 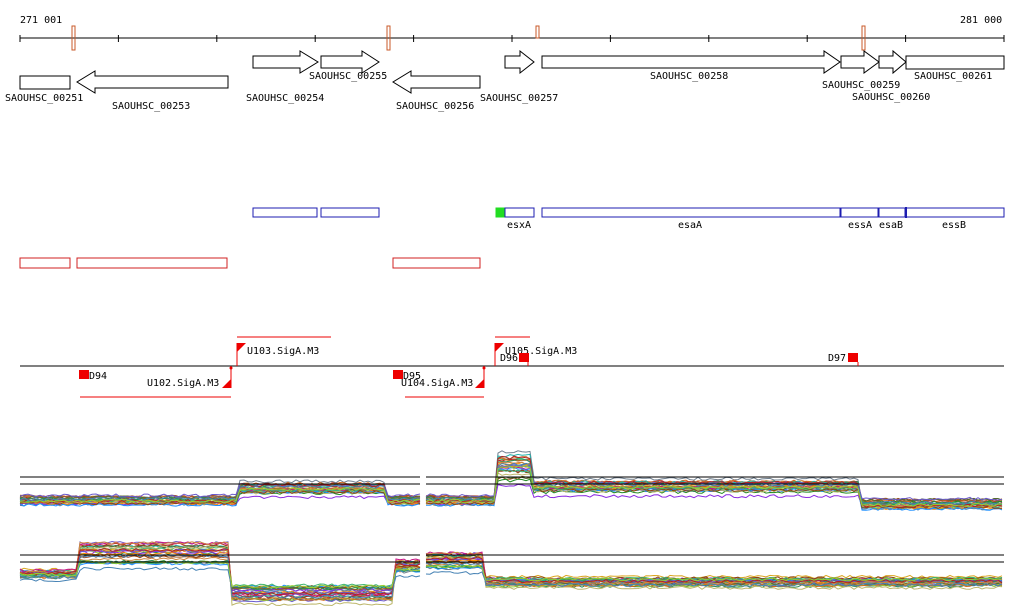 I want to click on operon-box-esaA, so click(x=691, y=212).